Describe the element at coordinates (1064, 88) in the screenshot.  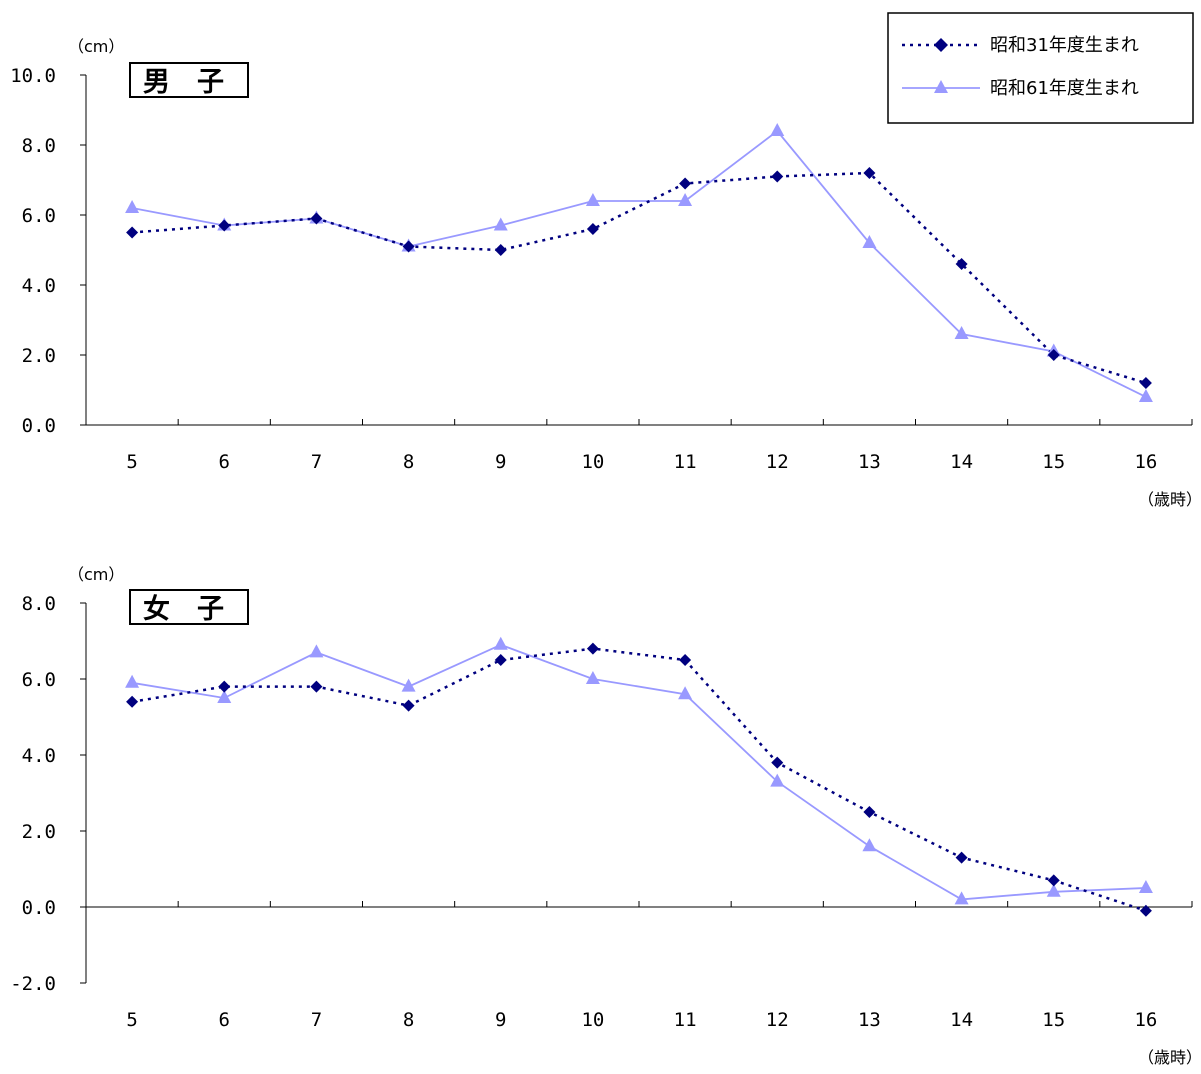
I see `legend-label-showa61: 昭和61年度生まれ` at that location.